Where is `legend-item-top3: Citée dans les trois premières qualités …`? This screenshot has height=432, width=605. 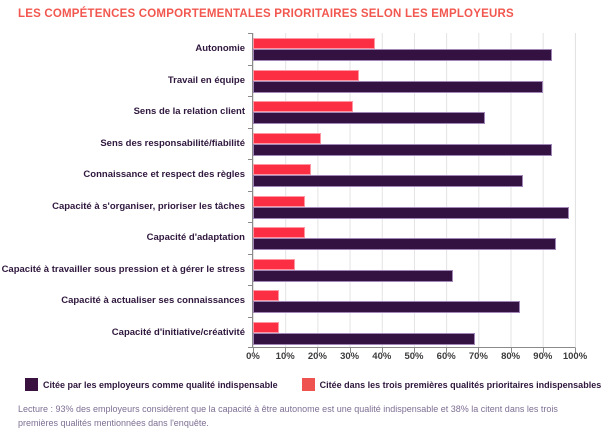
legend-item-top3: Citée dans les trois premières qualités … is located at coordinates (451, 384).